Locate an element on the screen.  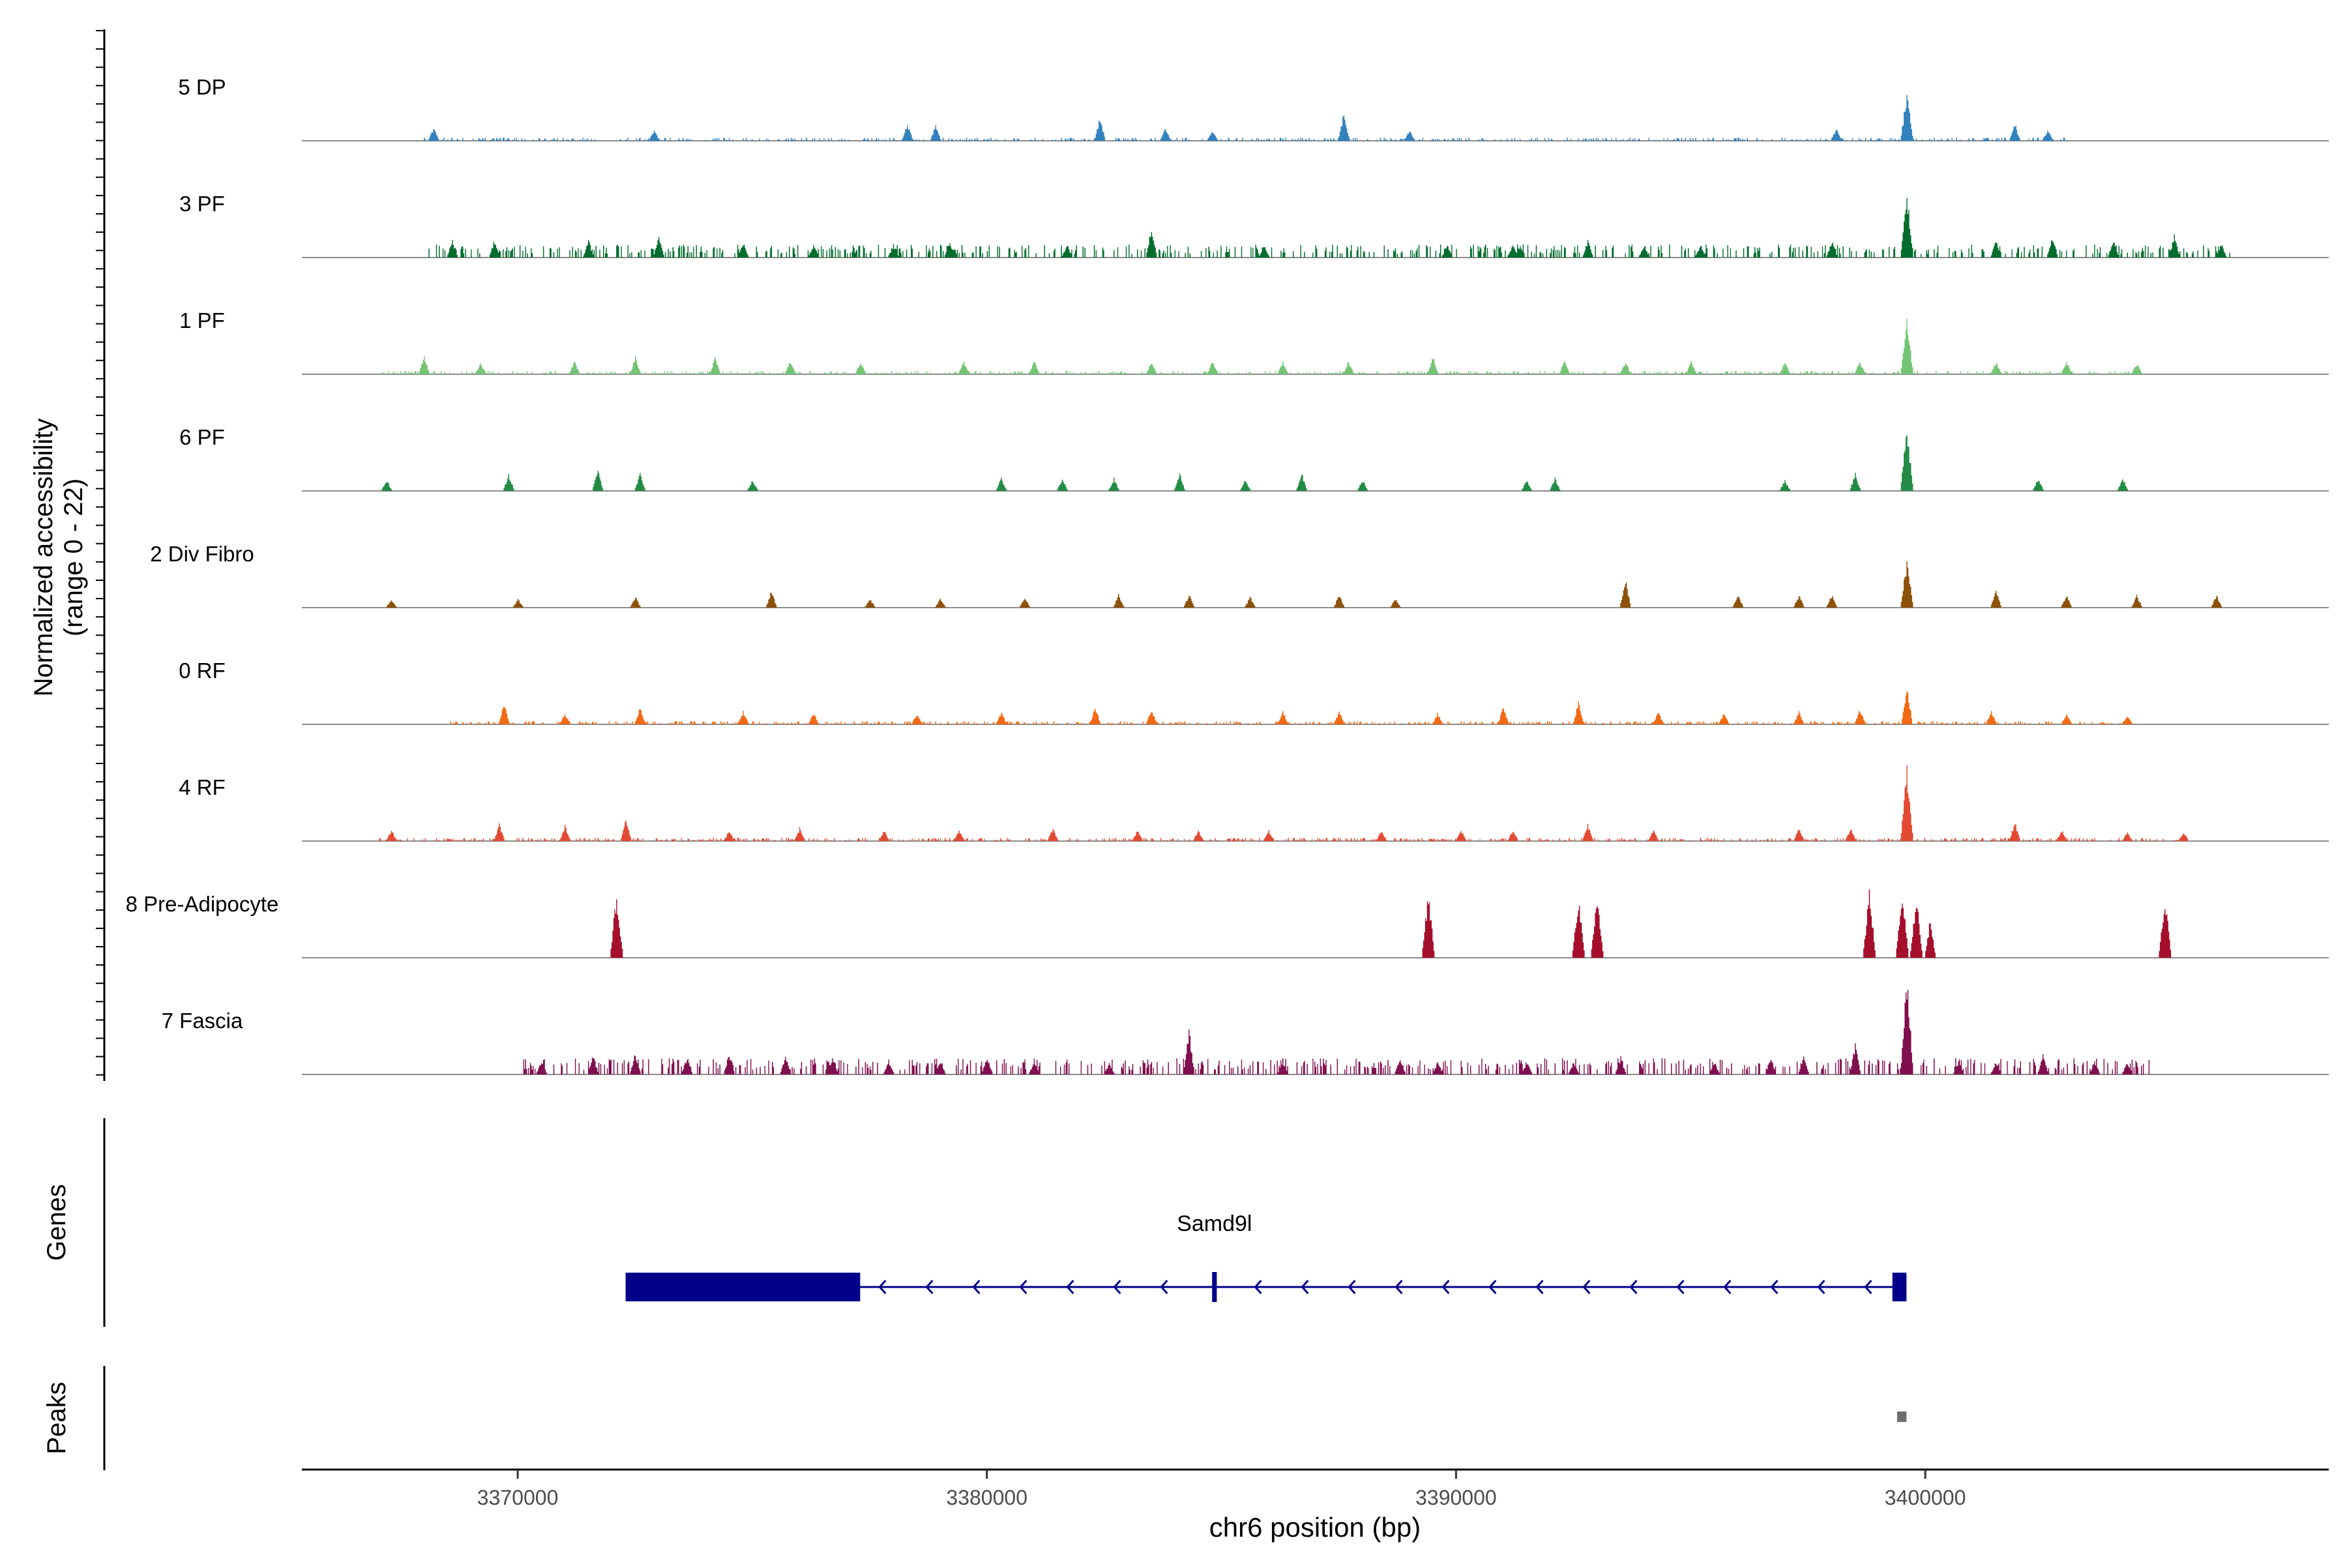
x-axis-ticks: 3370000 3380000 3390000 3400000 is located at coordinates (1221, 1490).